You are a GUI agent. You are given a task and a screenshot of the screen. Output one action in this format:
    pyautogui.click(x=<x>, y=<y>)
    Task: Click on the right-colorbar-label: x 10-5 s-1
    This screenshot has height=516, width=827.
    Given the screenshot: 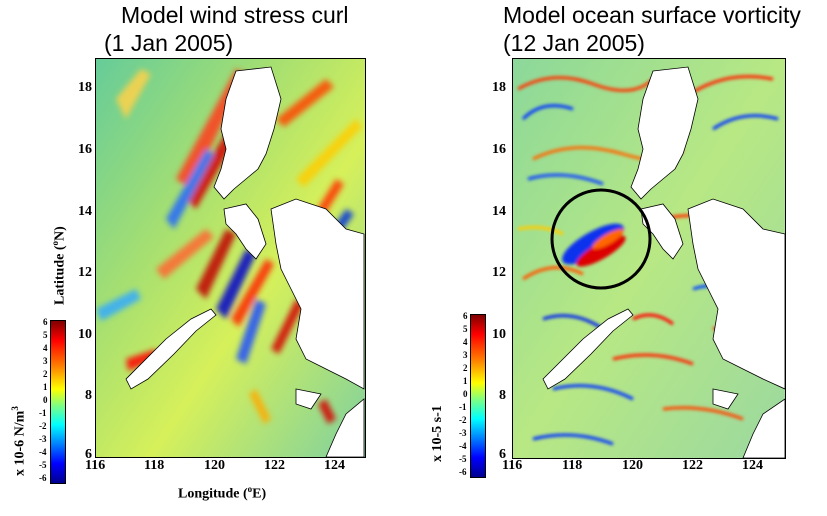 What is the action you would take?
    pyautogui.click(x=437, y=433)
    